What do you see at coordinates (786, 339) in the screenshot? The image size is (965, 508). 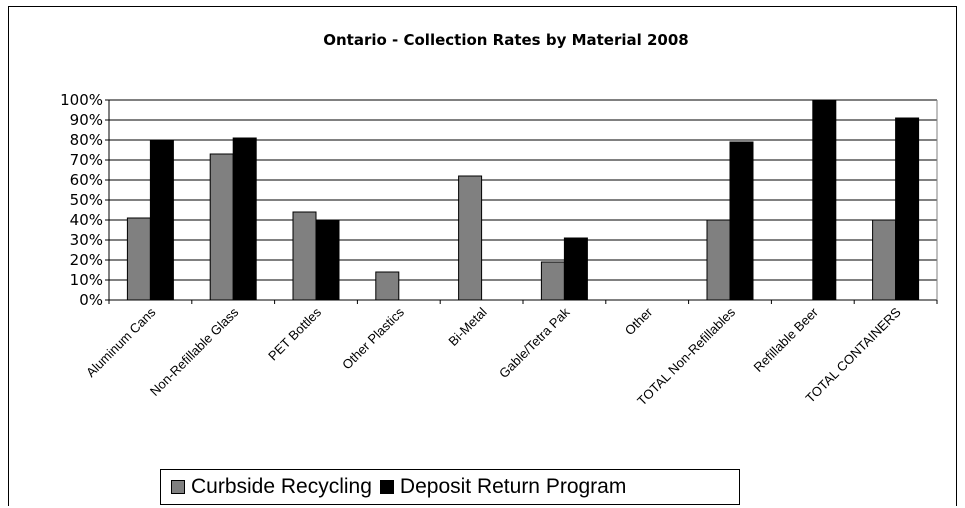 I see `x-tick-label: Refillable Beer` at bounding box center [786, 339].